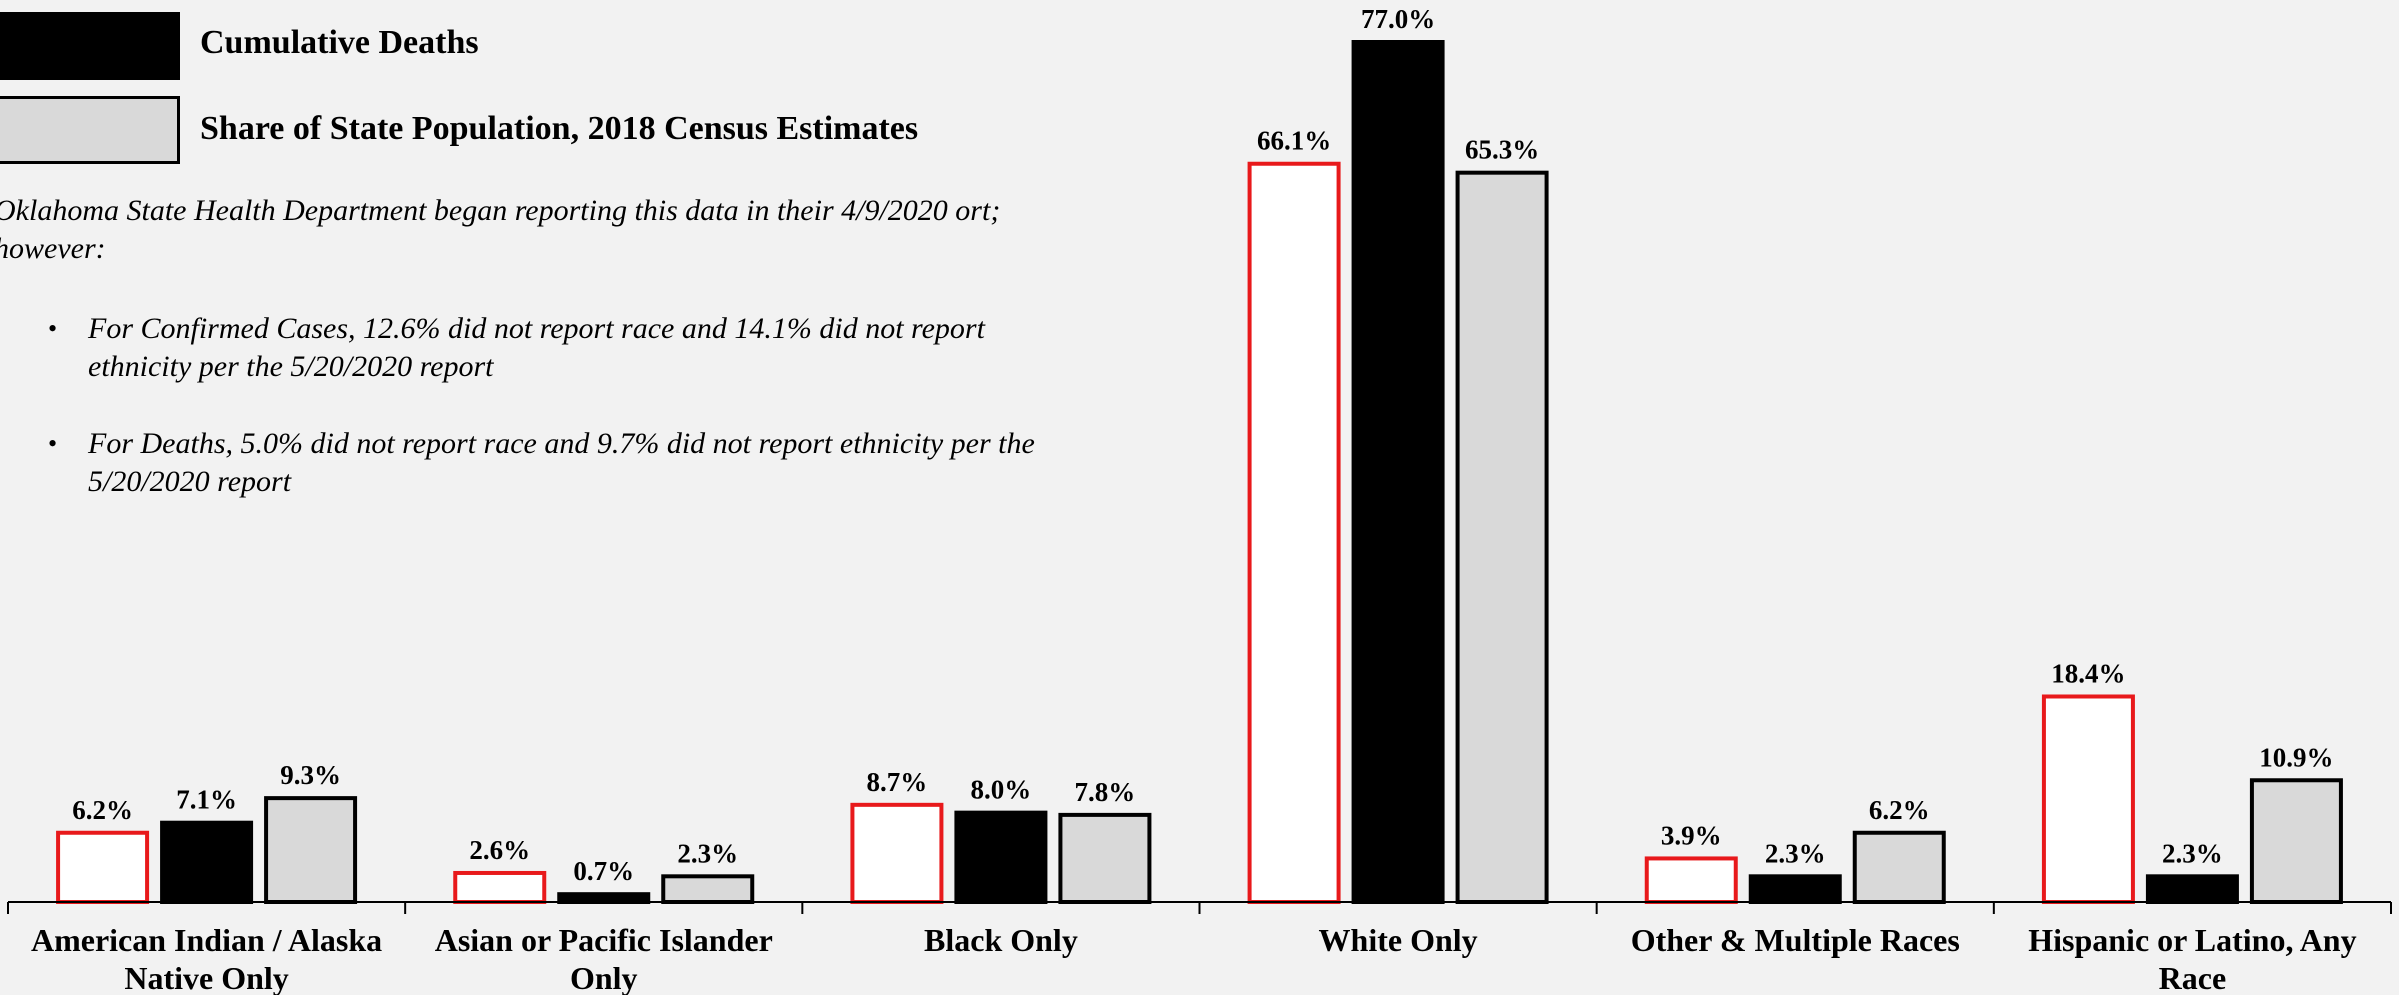  What do you see at coordinates (90, 130) in the screenshot?
I see `legend-swatch-population` at bounding box center [90, 130].